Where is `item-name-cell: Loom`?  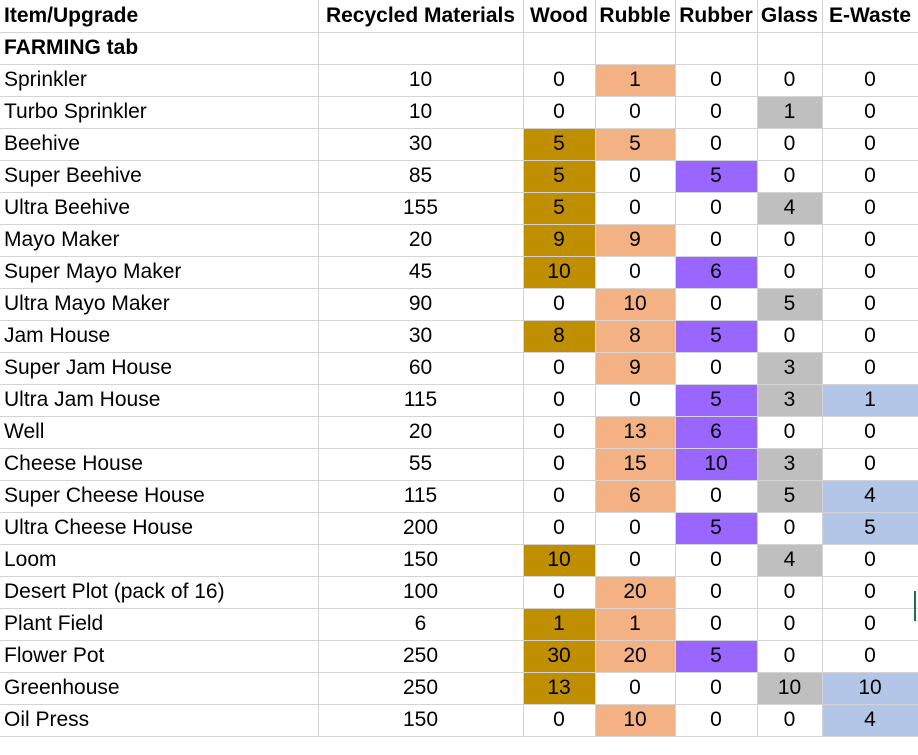
item-name-cell: Loom is located at coordinates (159, 560).